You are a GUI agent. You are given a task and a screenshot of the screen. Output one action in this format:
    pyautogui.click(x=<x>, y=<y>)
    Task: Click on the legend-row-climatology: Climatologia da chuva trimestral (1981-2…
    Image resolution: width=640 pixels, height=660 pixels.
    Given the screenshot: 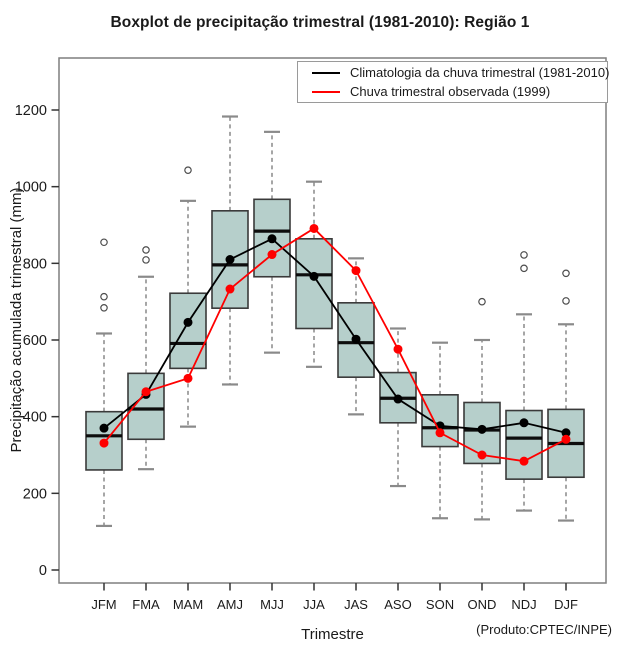 What is the action you would take?
    pyautogui.click(x=454, y=72)
    